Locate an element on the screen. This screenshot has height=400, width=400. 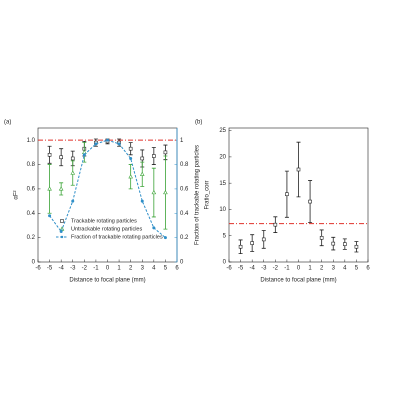
y2-axis-label: Fraction of trackable rotating particles is located at coordinates (198, 195).